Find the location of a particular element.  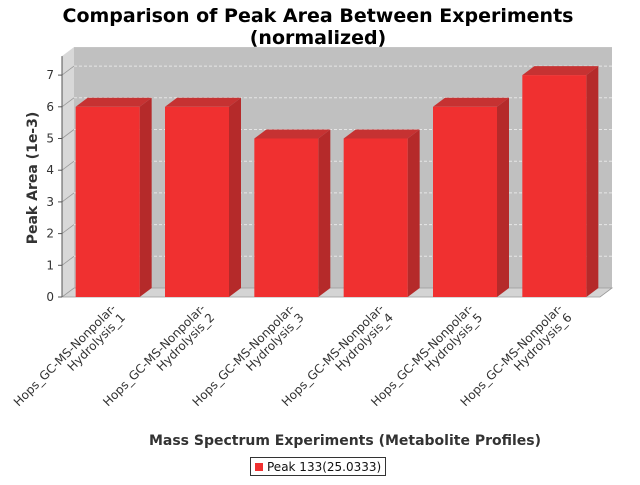

y-tick-label: 3 is located at coordinates (50, 202).